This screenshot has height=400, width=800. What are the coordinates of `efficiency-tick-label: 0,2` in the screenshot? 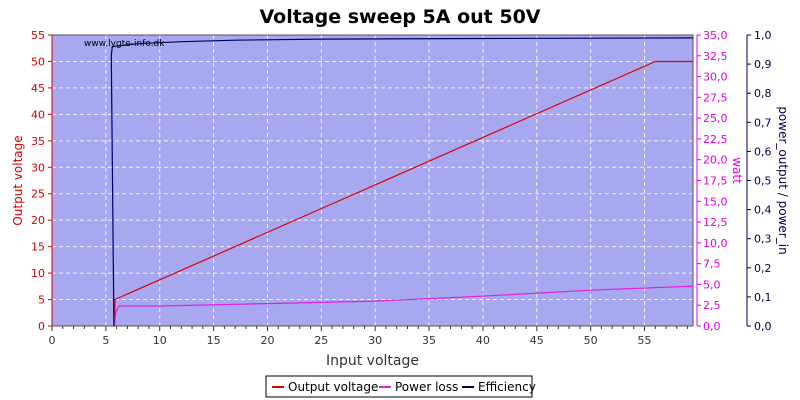 It's located at (763, 268).